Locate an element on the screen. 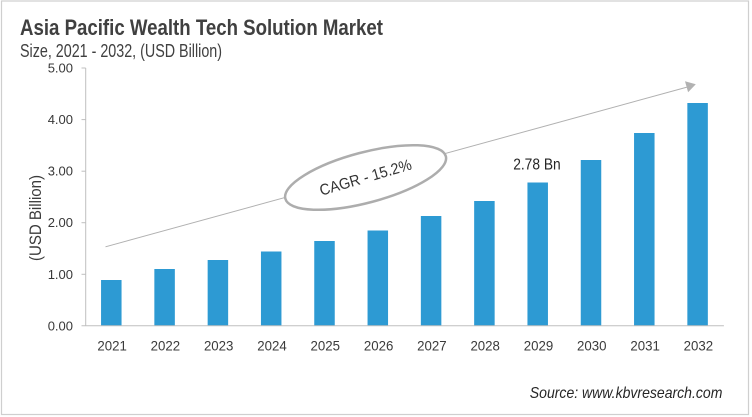 The image size is (752, 417). svg-text: 3.00 is located at coordinates (60, 171).